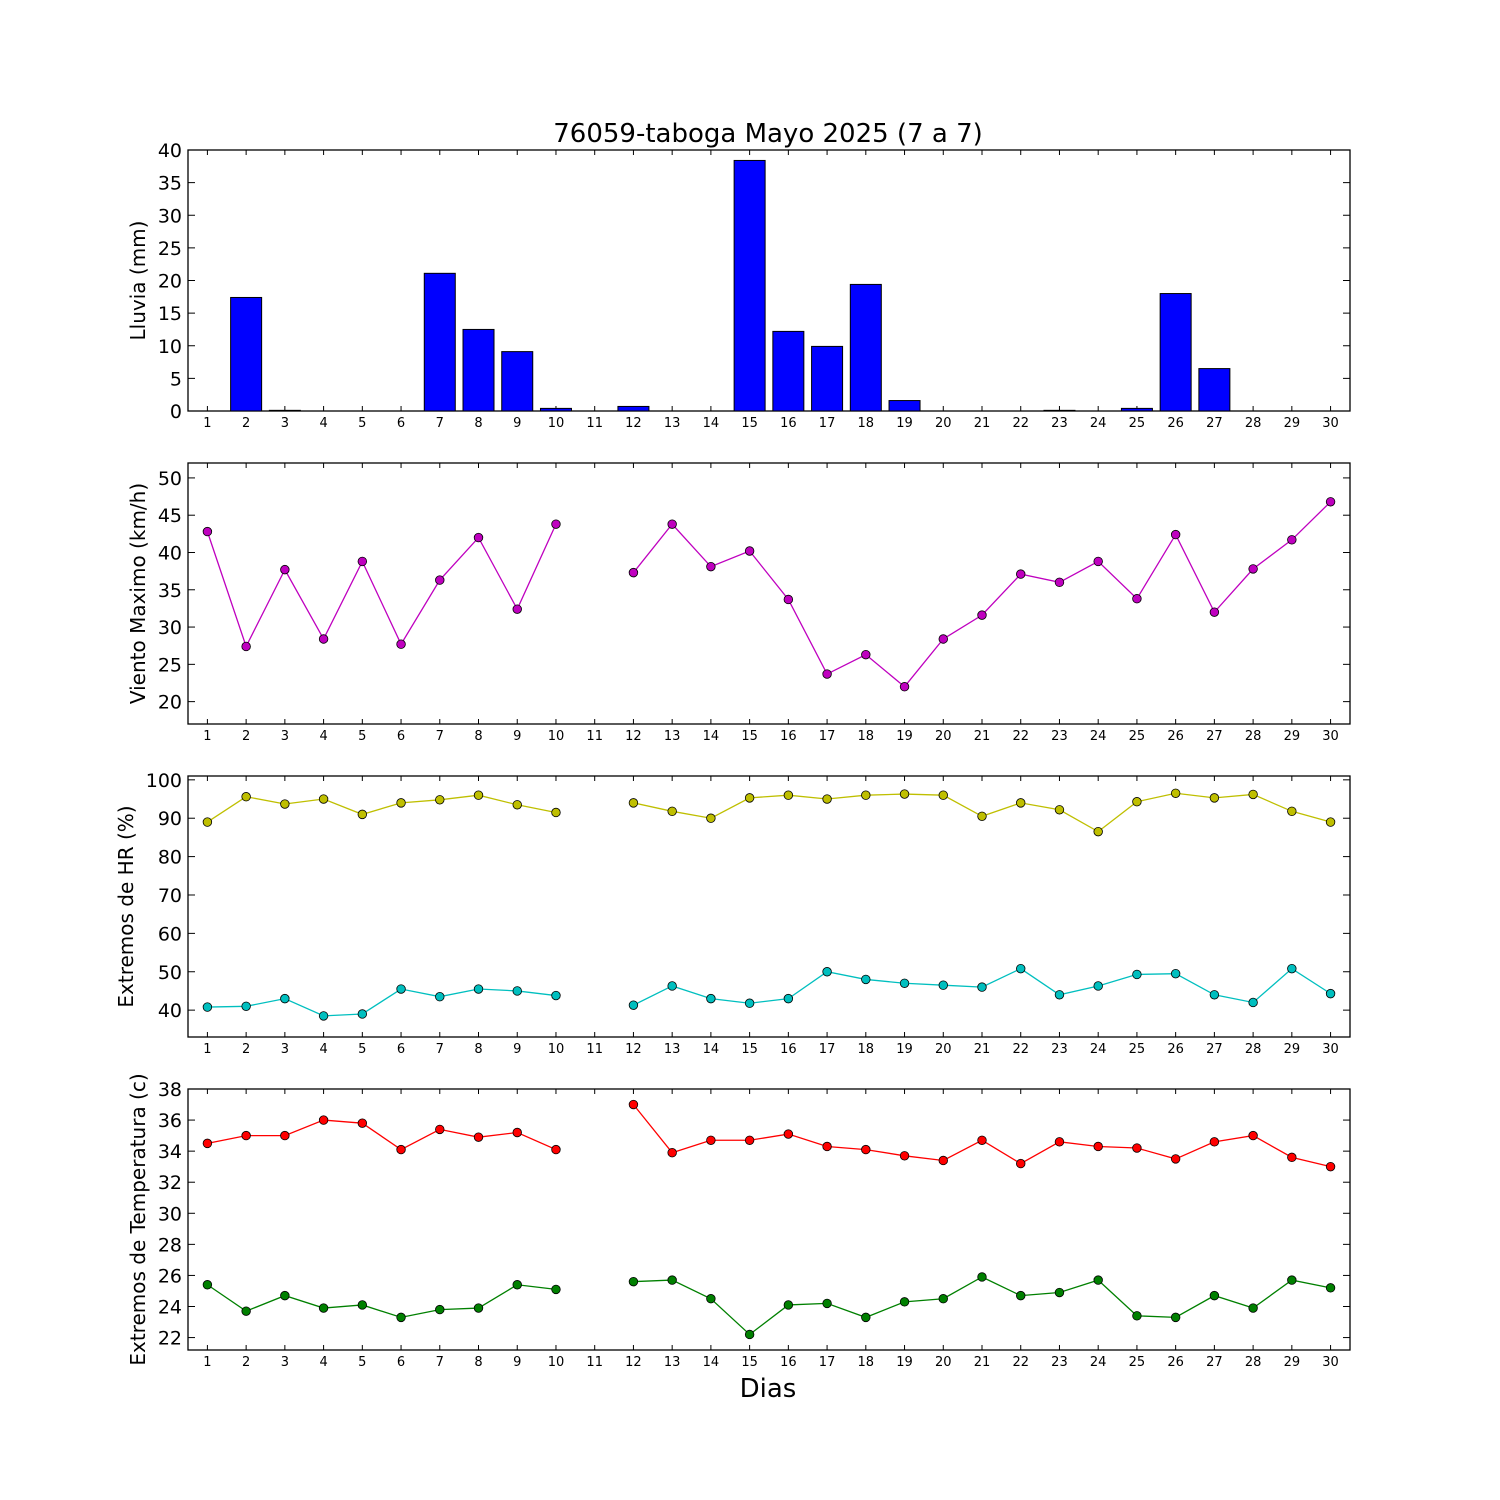 This screenshot has height=1500, width=1500. What do you see at coordinates (749, 1049) in the screenshot?
I see `x-tick-label: 15` at bounding box center [749, 1049].